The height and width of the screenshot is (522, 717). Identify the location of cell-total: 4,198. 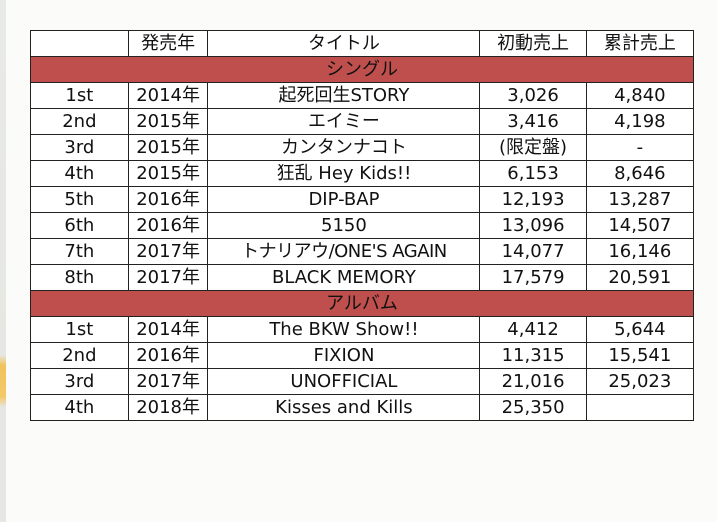
(640, 121).